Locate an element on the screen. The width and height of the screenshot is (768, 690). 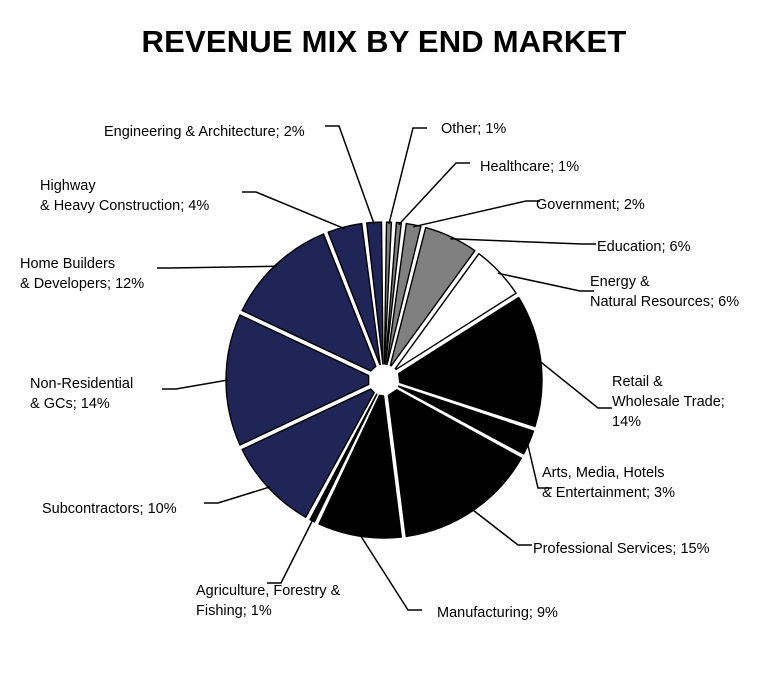
data-label-line: Wholesale Trade; is located at coordinates (668, 402).